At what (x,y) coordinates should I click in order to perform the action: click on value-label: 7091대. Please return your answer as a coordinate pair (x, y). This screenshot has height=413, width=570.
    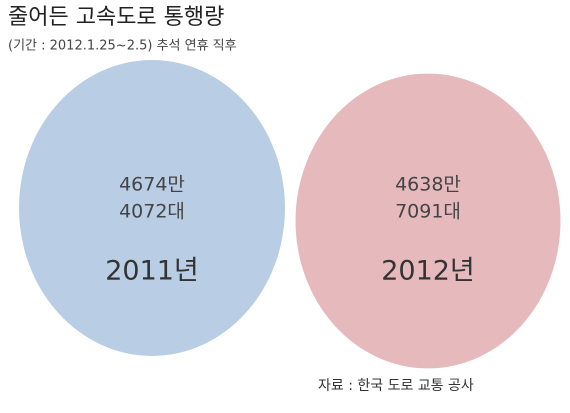
    Looking at the image, I should click on (428, 212).